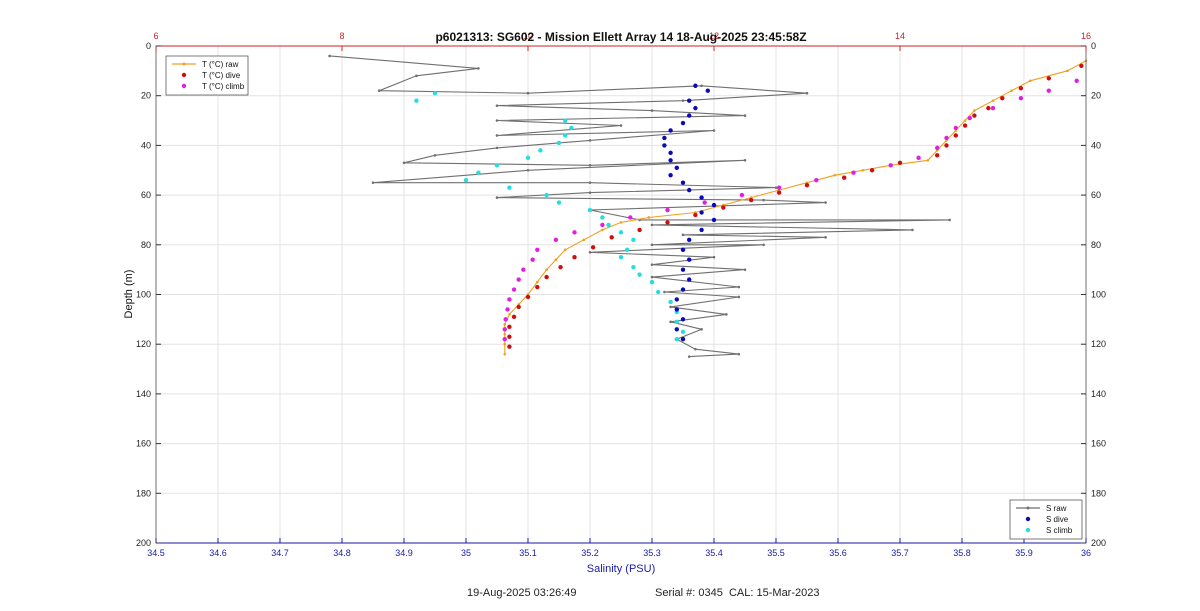 This screenshot has height=611, width=1200. I want to click on y-tick-label-right: 140, so click(1098, 394).